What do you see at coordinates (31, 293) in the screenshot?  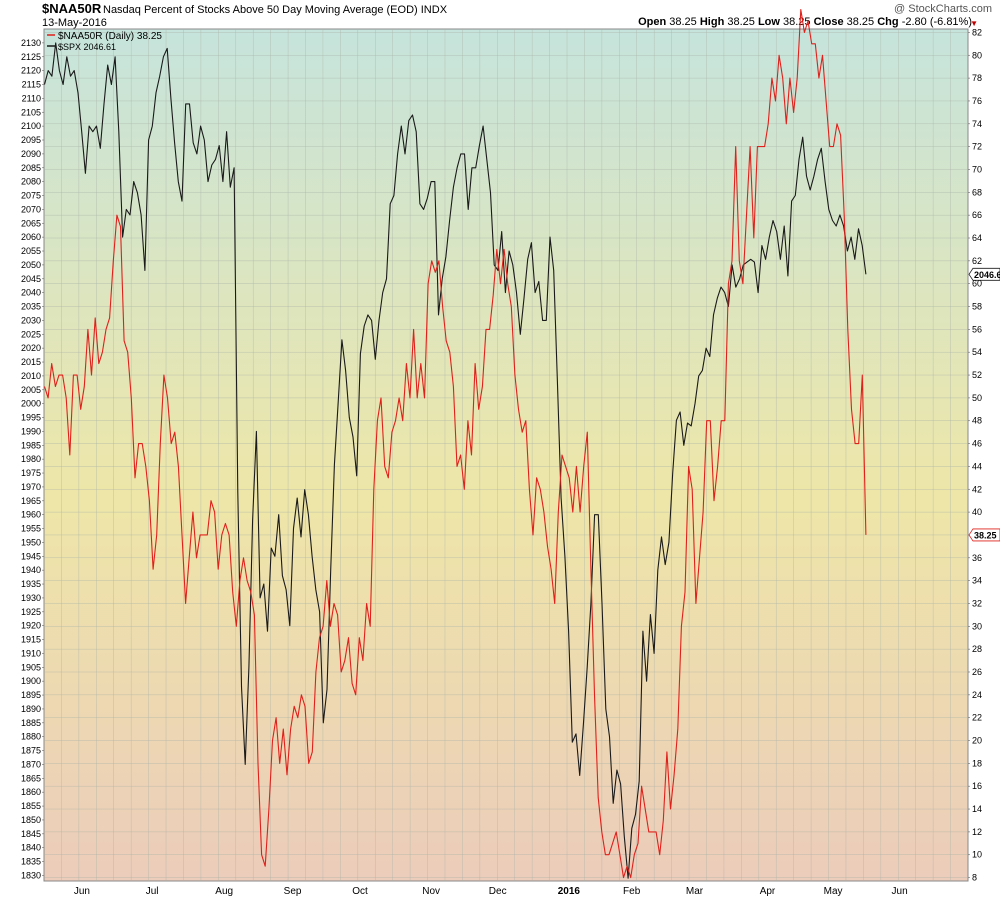 I see `left-tick-label: 2040` at bounding box center [31, 293].